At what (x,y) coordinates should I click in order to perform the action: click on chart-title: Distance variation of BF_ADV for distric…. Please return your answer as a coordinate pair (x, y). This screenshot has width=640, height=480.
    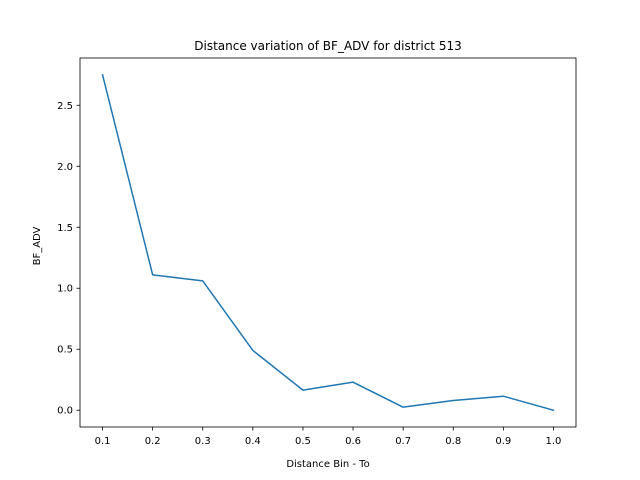
    Looking at the image, I should click on (327, 46).